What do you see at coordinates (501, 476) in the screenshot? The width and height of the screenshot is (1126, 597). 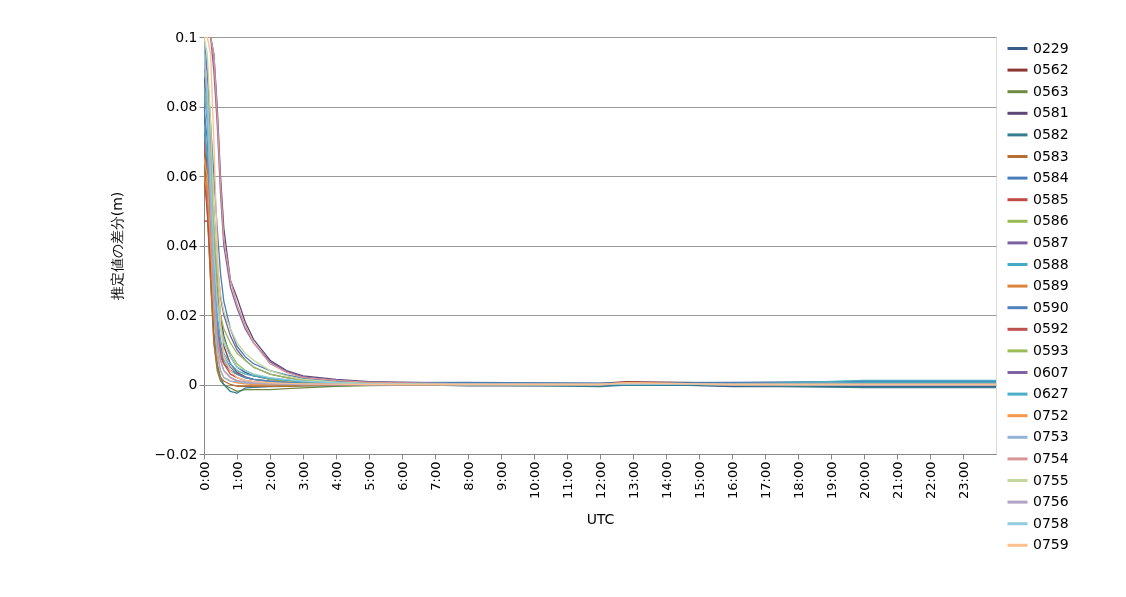 I see `x-tick-label: 9:00` at bounding box center [501, 476].